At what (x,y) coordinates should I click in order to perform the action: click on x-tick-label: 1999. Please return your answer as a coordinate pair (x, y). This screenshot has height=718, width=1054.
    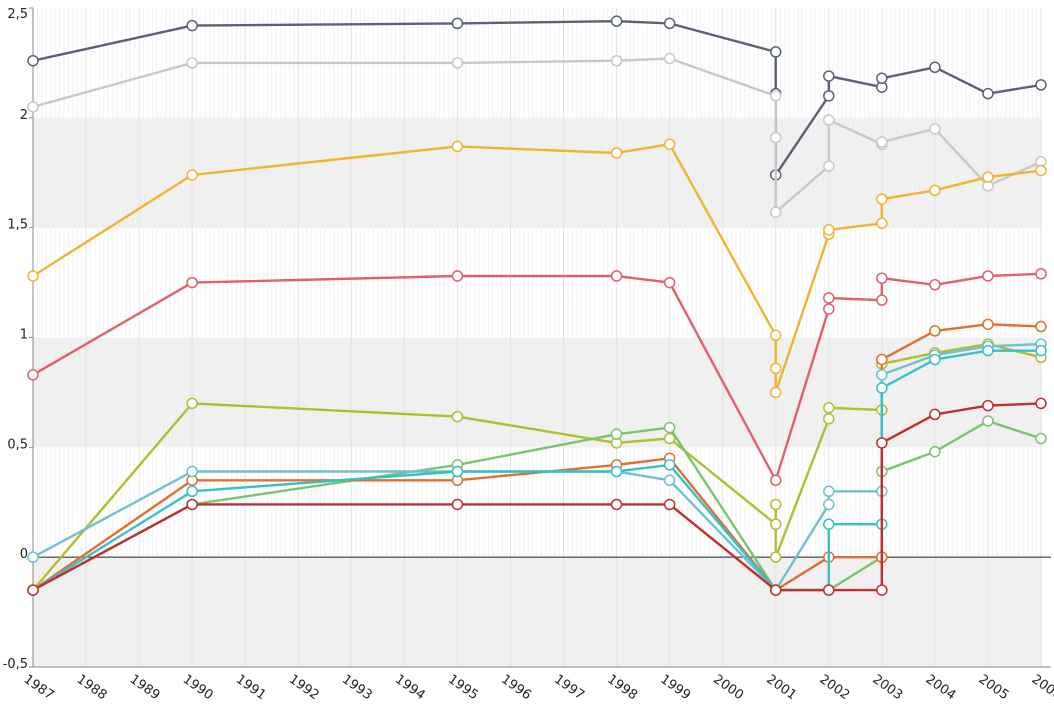
    Looking at the image, I should click on (675, 687).